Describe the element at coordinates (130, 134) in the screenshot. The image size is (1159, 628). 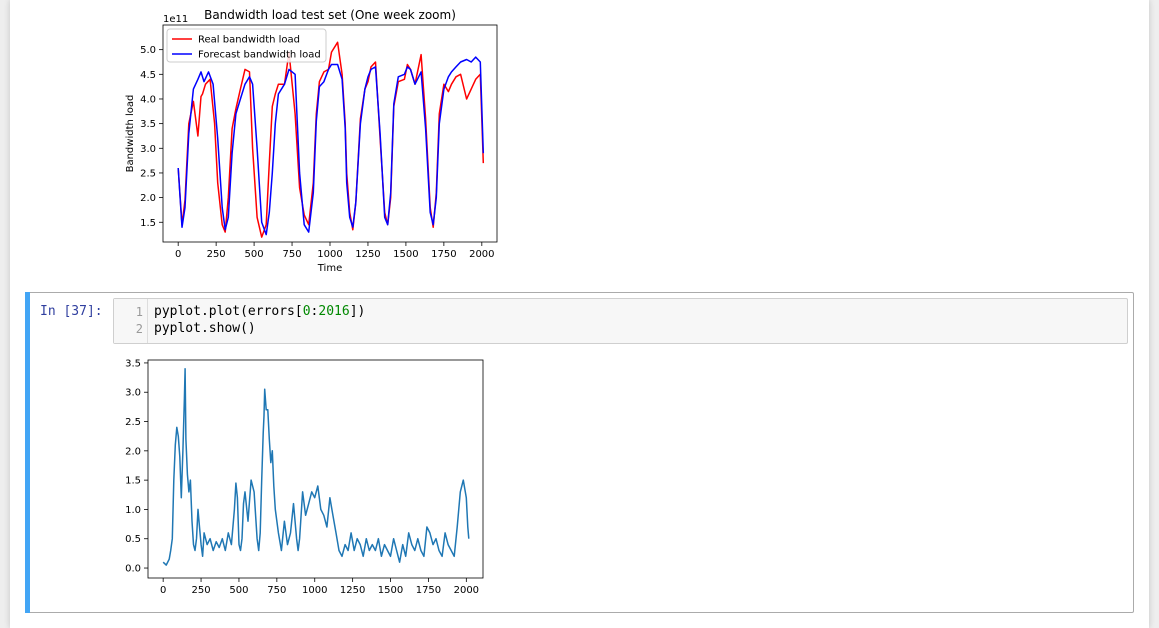
I see `y-axis-label: Bandwidth load` at that location.